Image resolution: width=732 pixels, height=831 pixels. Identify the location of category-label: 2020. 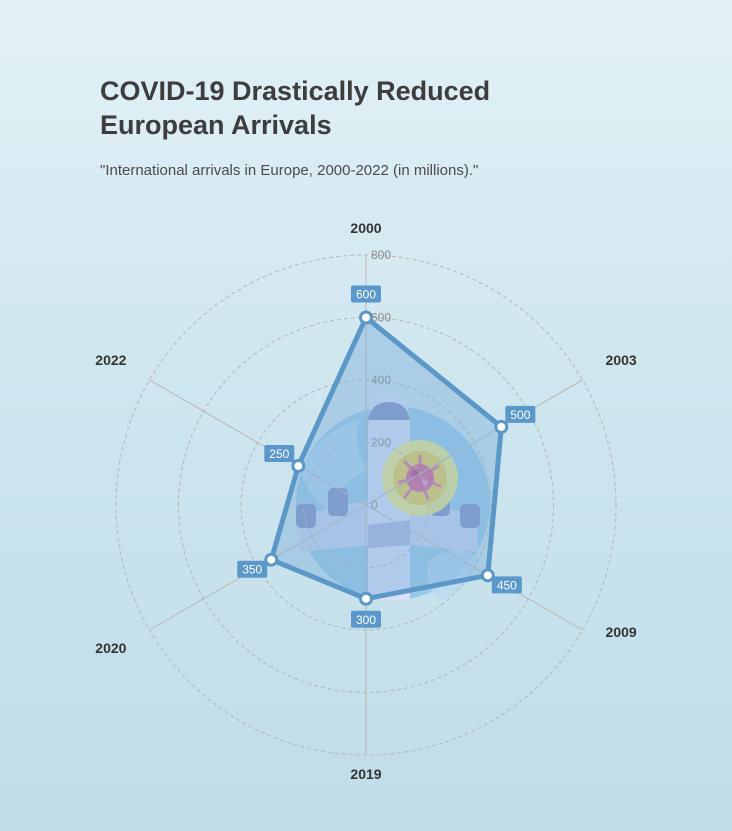
(110, 648).